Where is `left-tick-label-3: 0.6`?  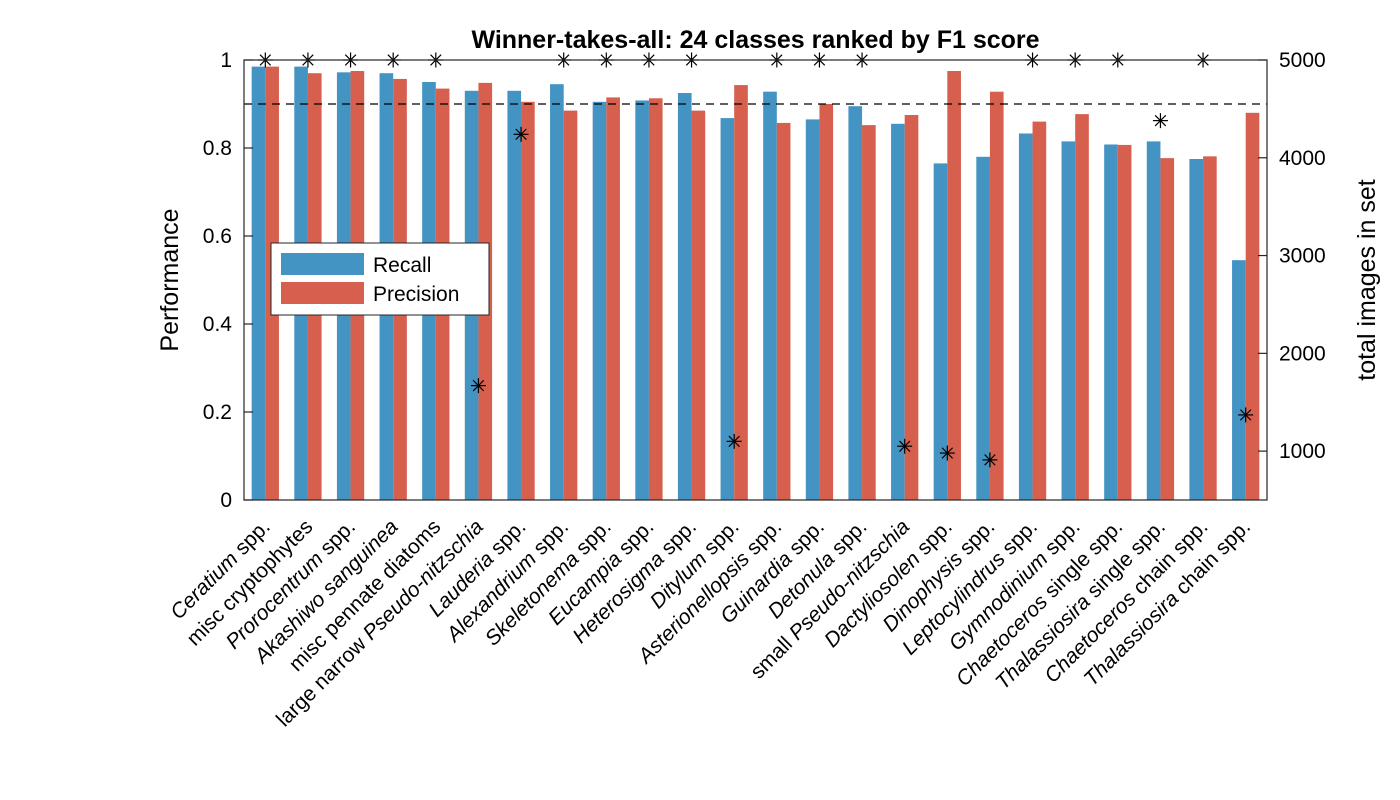
left-tick-label-3: 0.6 is located at coordinates (217, 236).